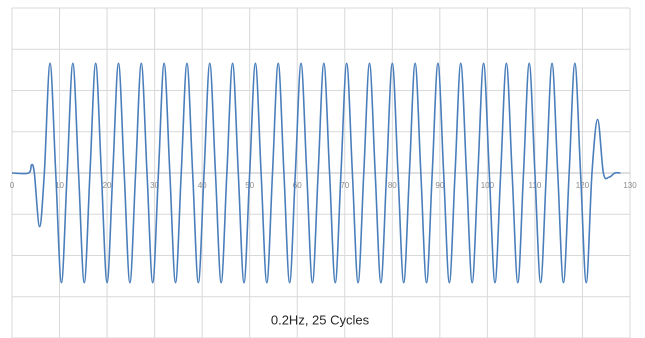  I want to click on x-tick-label: 70, so click(344, 185).